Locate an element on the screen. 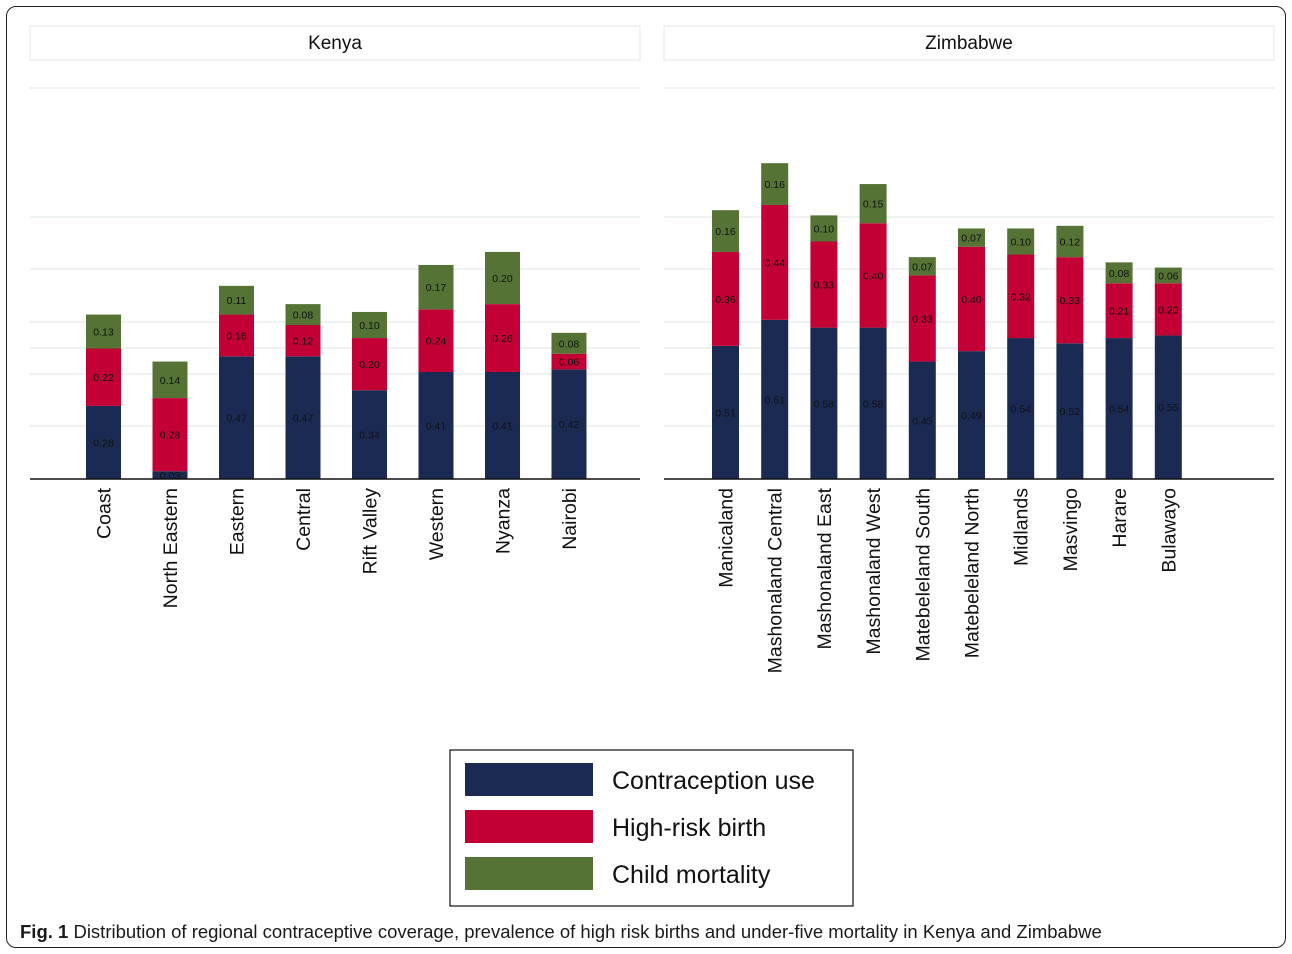  bar-value-label: 0.32 is located at coordinates (1020, 297).